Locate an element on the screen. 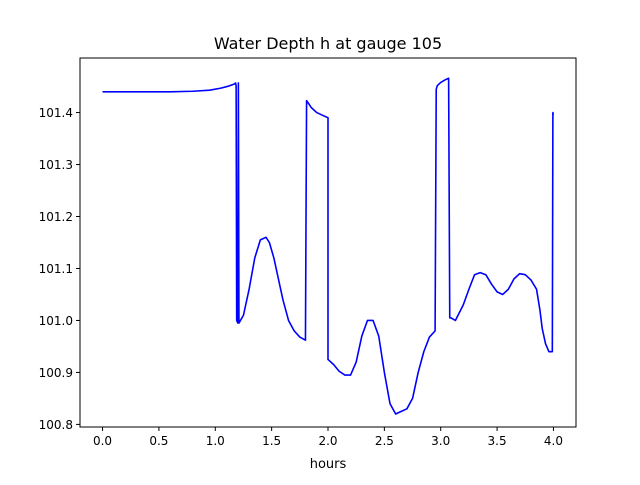  x-axis-label: hours is located at coordinates (328, 464).